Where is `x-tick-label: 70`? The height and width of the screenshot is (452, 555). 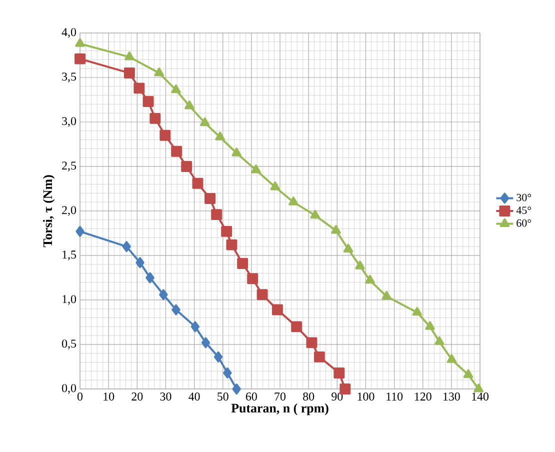 x-tick-label: 70 is located at coordinates (280, 396).